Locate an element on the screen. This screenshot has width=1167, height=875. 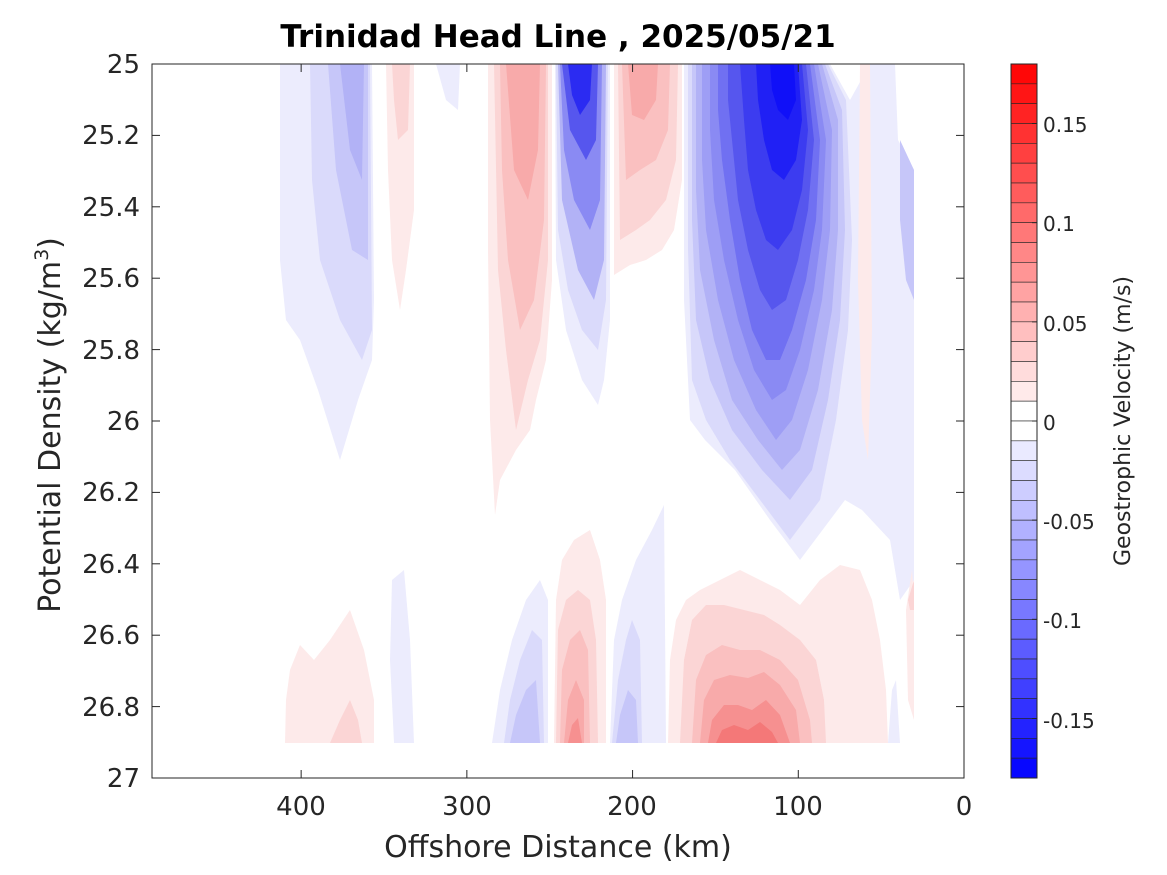
x-tick-label: 100 is located at coordinates (798, 807).